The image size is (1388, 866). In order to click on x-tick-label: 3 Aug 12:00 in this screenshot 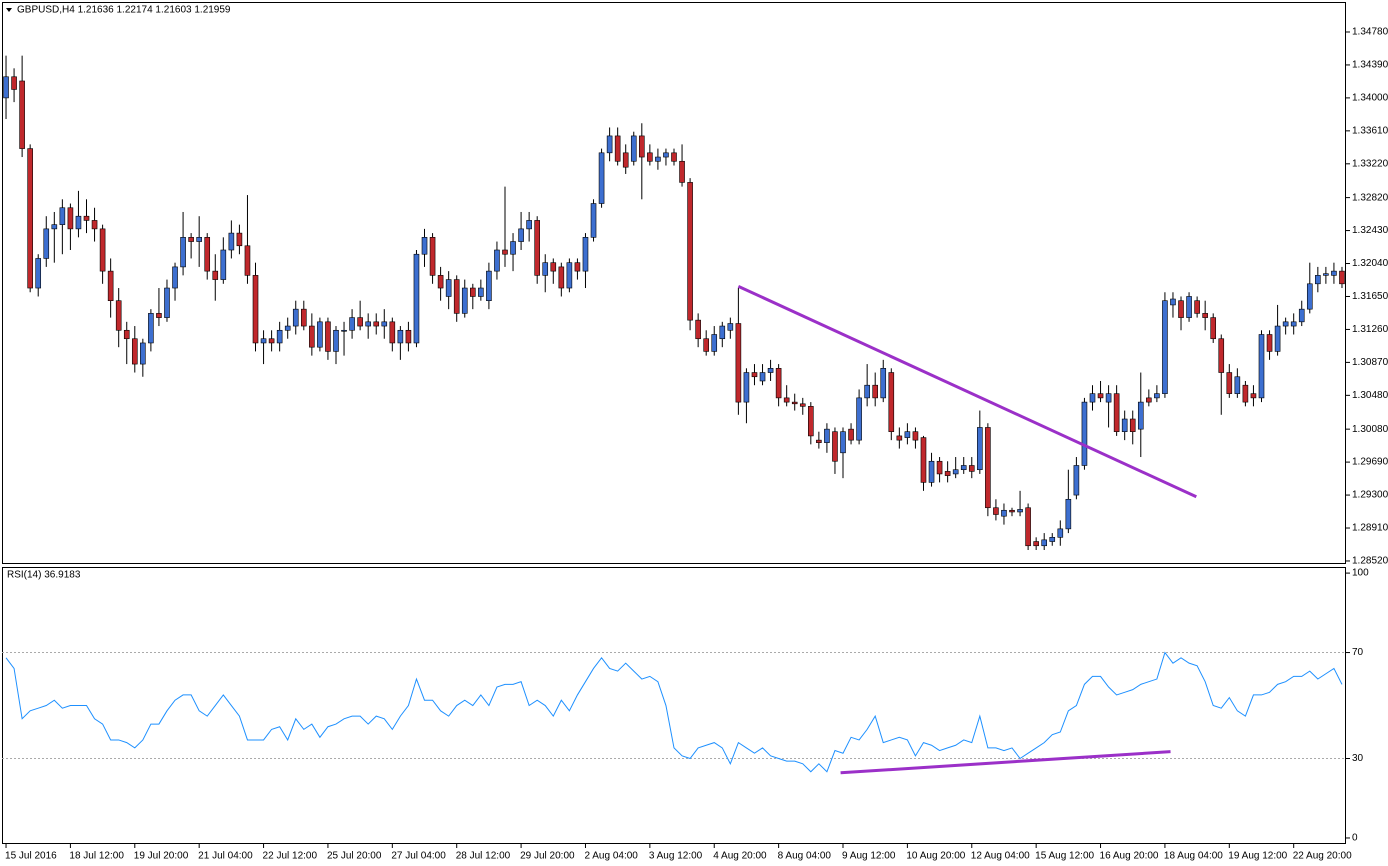, I will do `click(676, 856)`.